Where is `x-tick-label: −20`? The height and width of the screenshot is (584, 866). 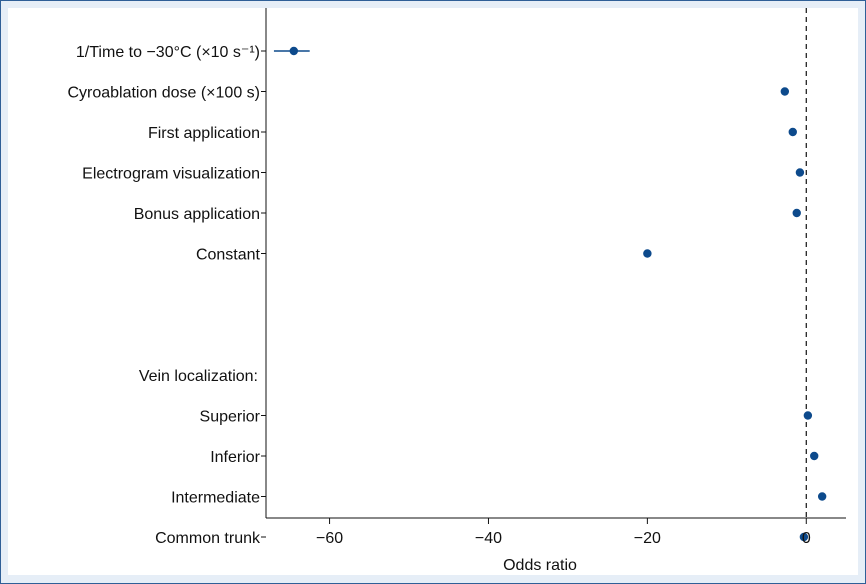 x-tick-label: −20 is located at coordinates (647, 538).